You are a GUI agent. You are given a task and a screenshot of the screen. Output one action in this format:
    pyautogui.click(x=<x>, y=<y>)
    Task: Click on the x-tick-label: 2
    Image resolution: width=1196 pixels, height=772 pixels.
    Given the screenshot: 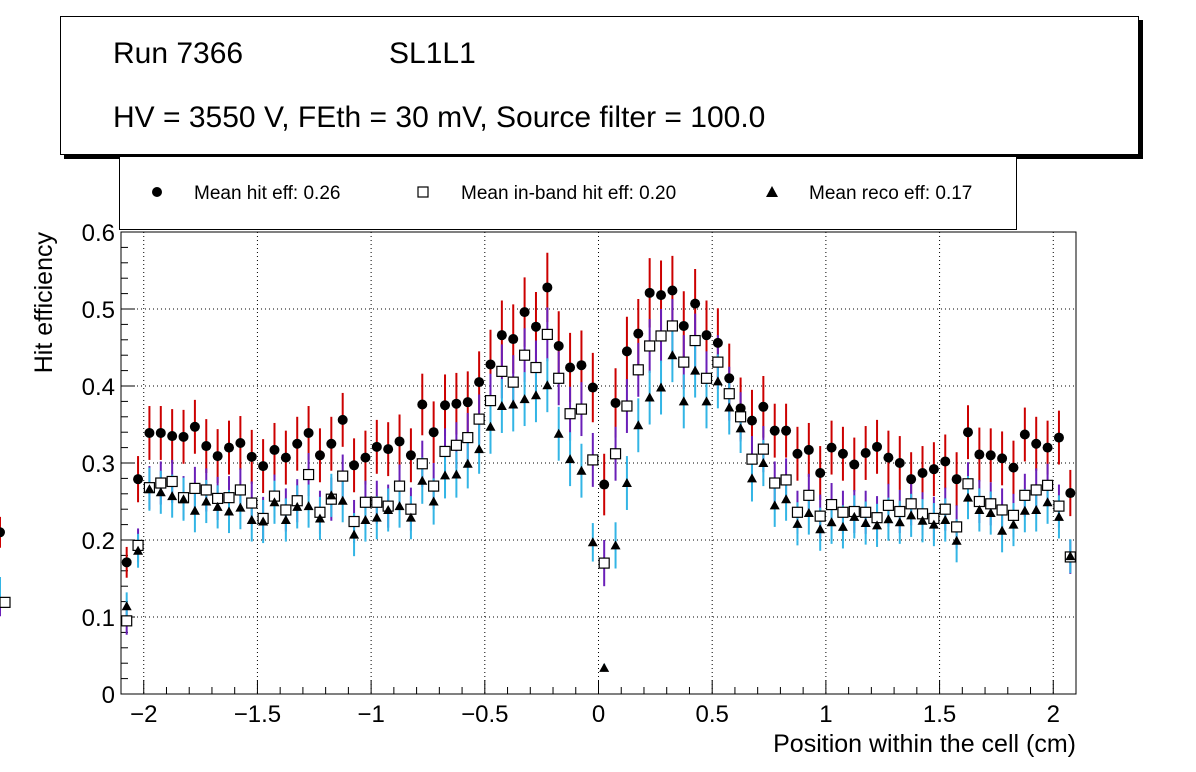 What is the action you would take?
    pyautogui.click(x=1053, y=714)
    